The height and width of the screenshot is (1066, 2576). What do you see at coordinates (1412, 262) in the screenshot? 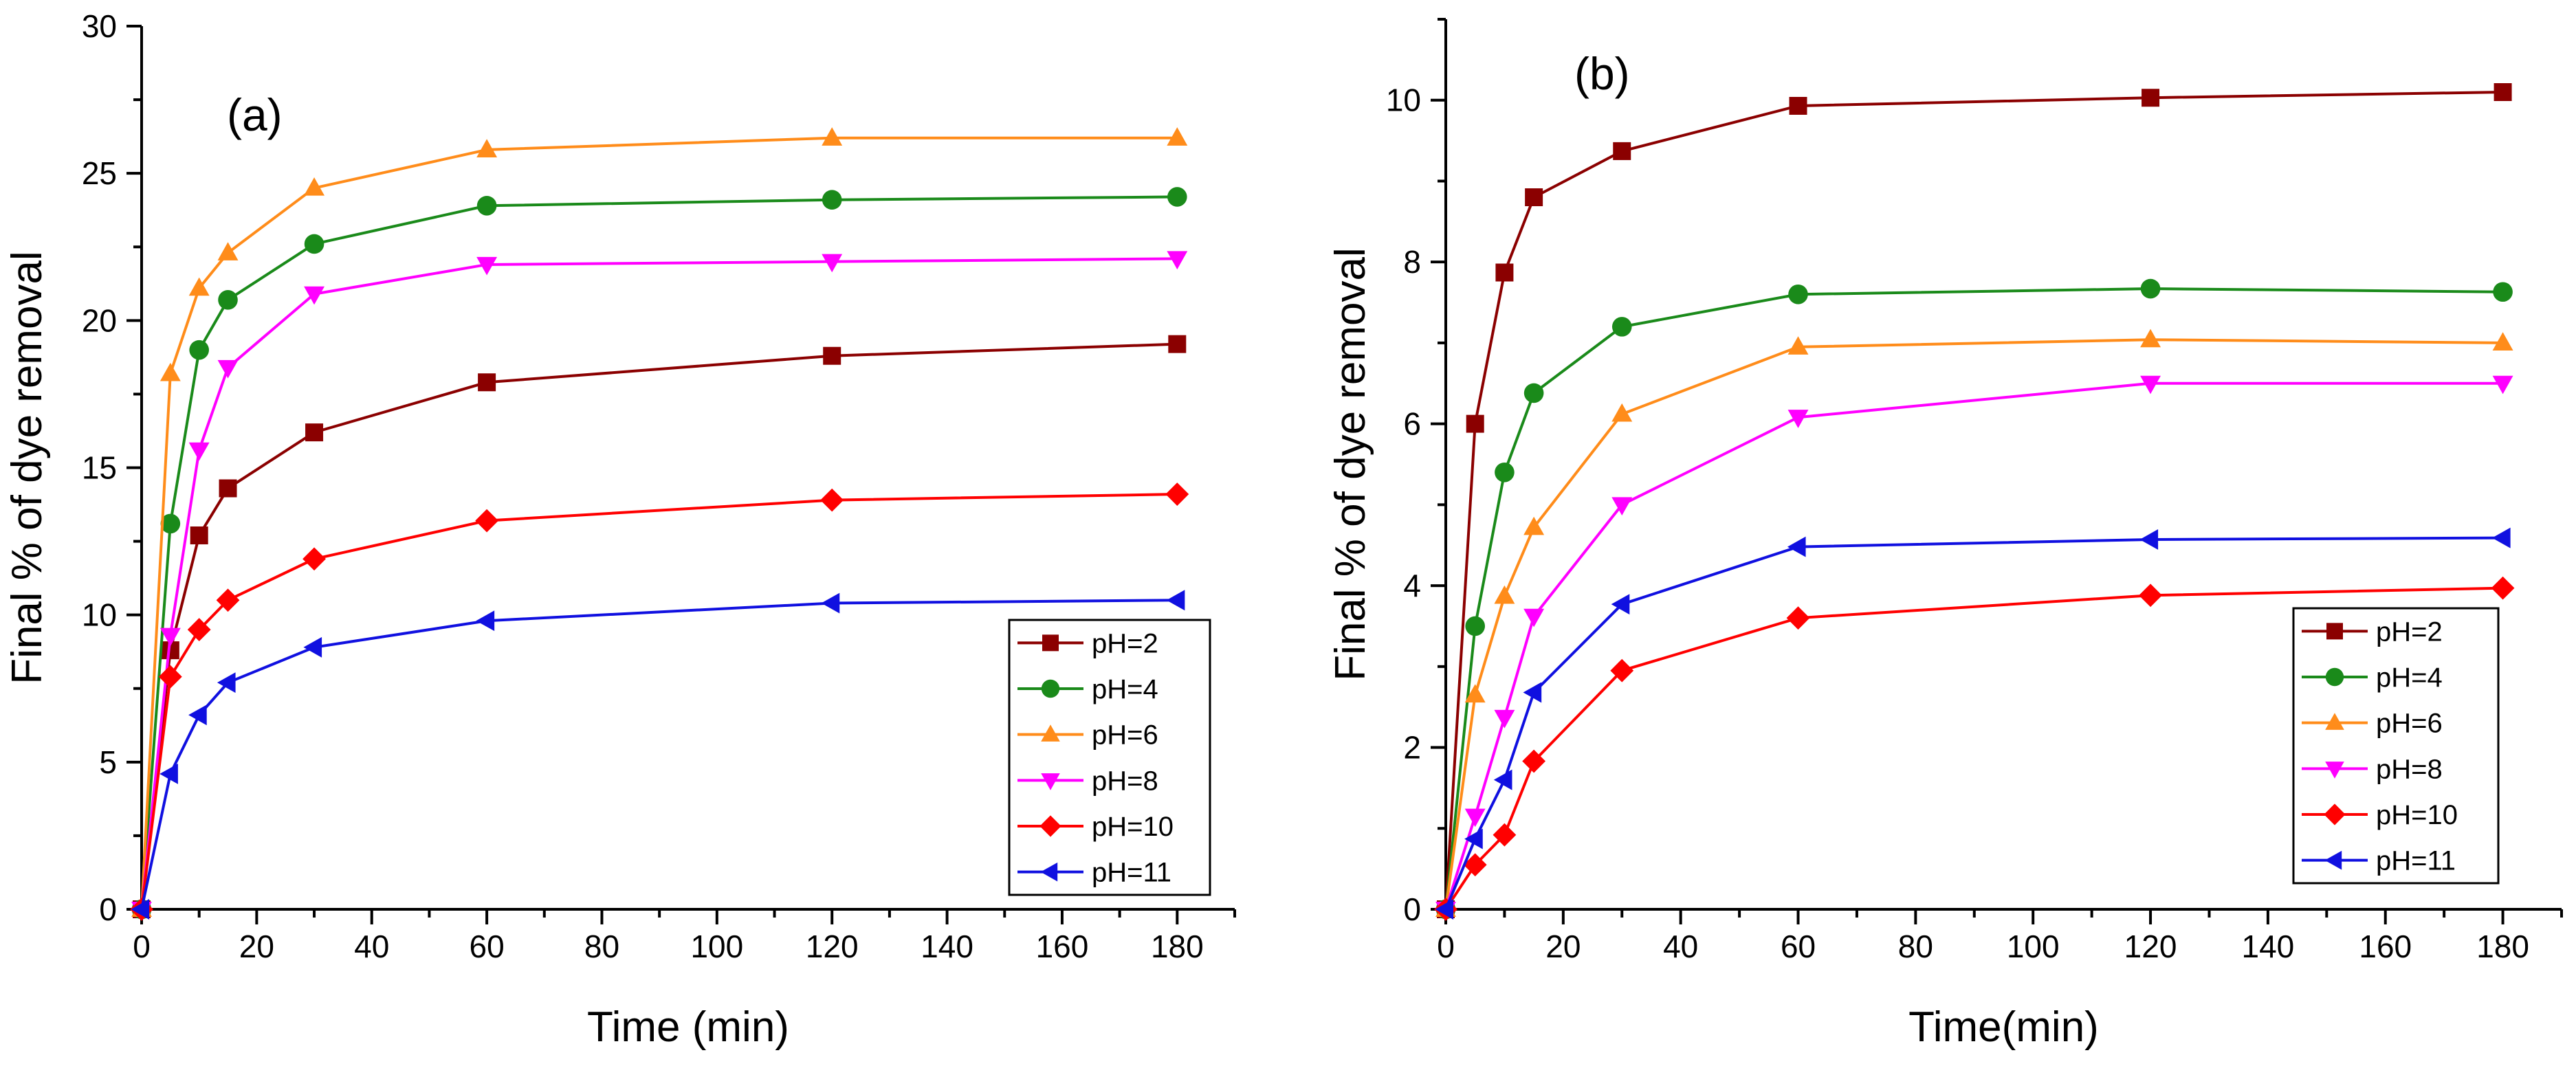
I see `y-tick-label: 8` at bounding box center [1412, 262].